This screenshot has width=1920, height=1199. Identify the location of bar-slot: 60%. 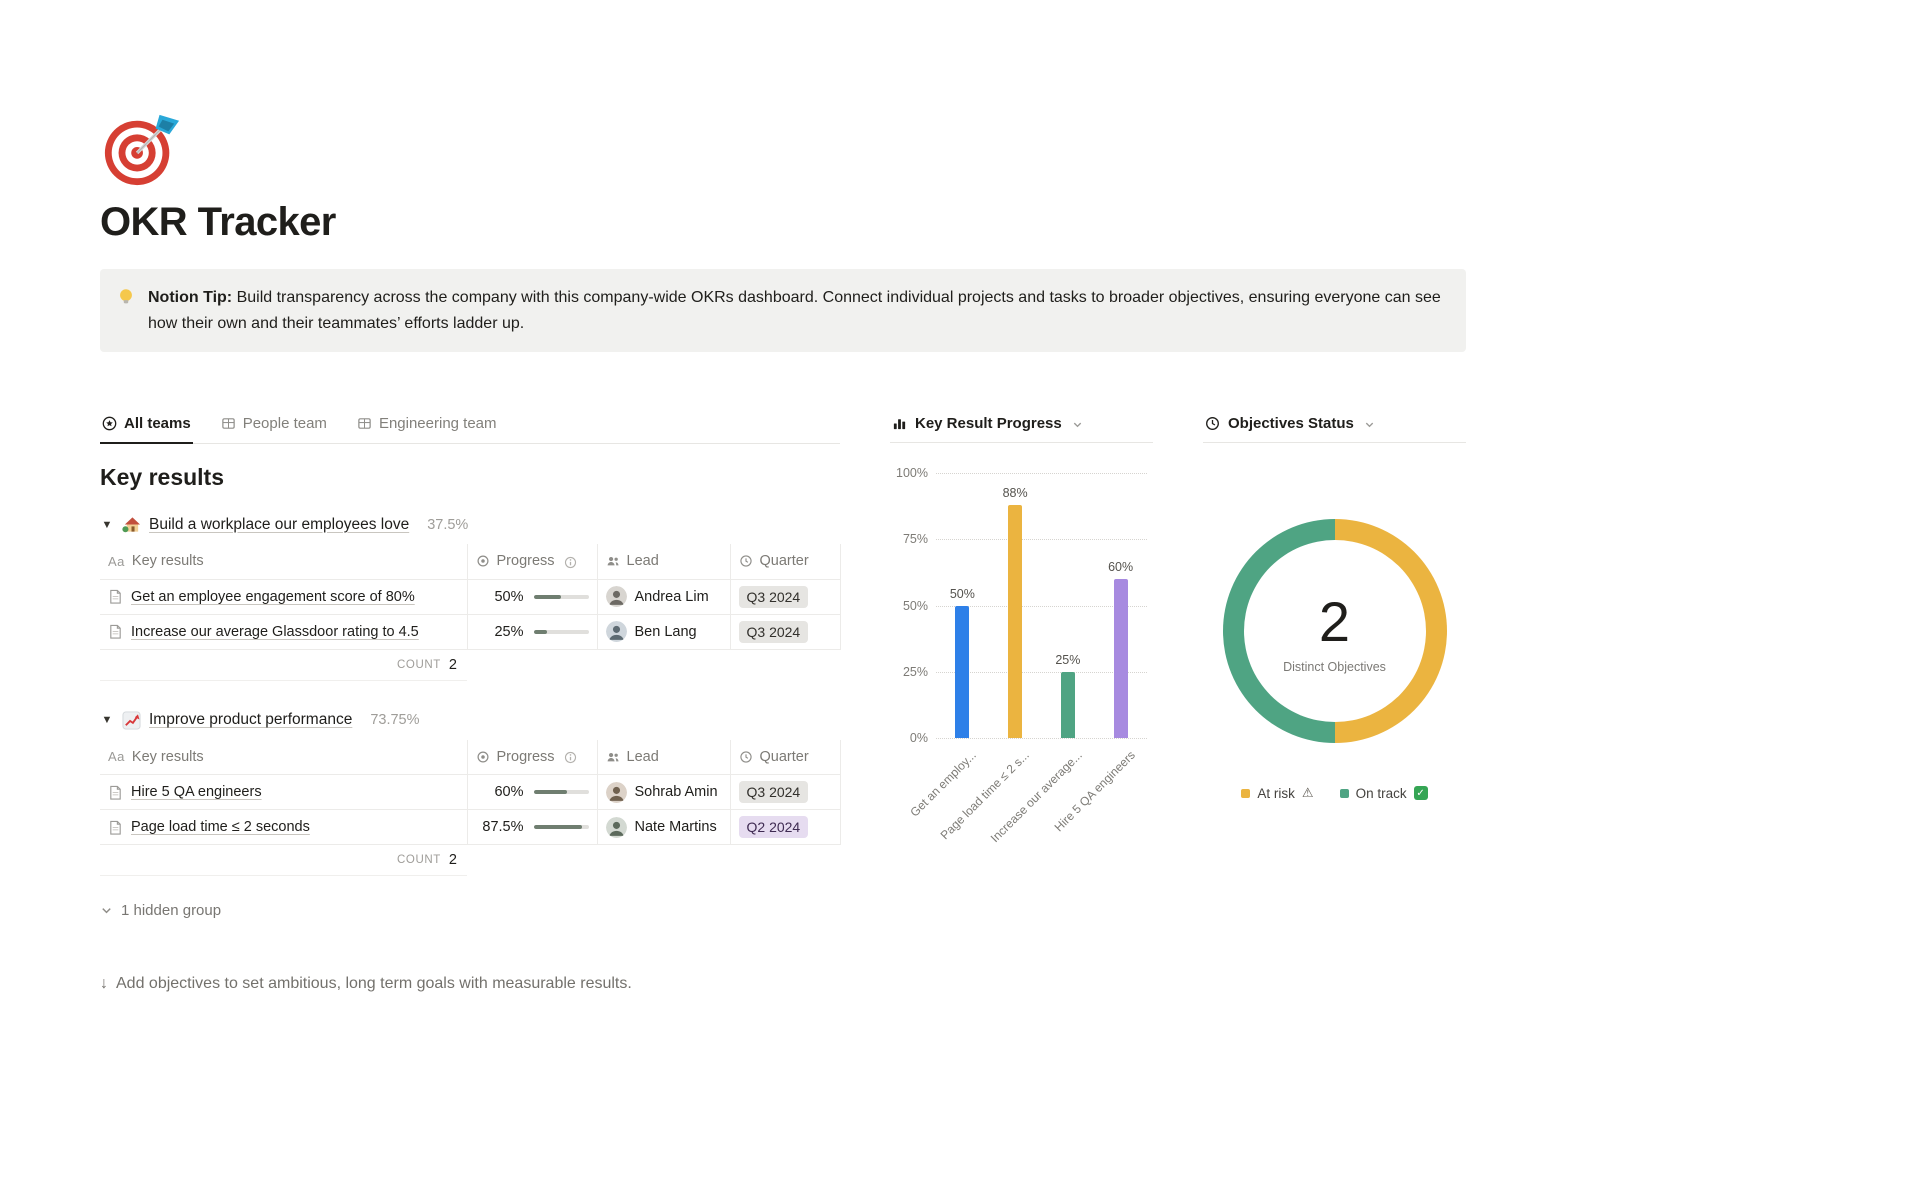
(1120, 606).